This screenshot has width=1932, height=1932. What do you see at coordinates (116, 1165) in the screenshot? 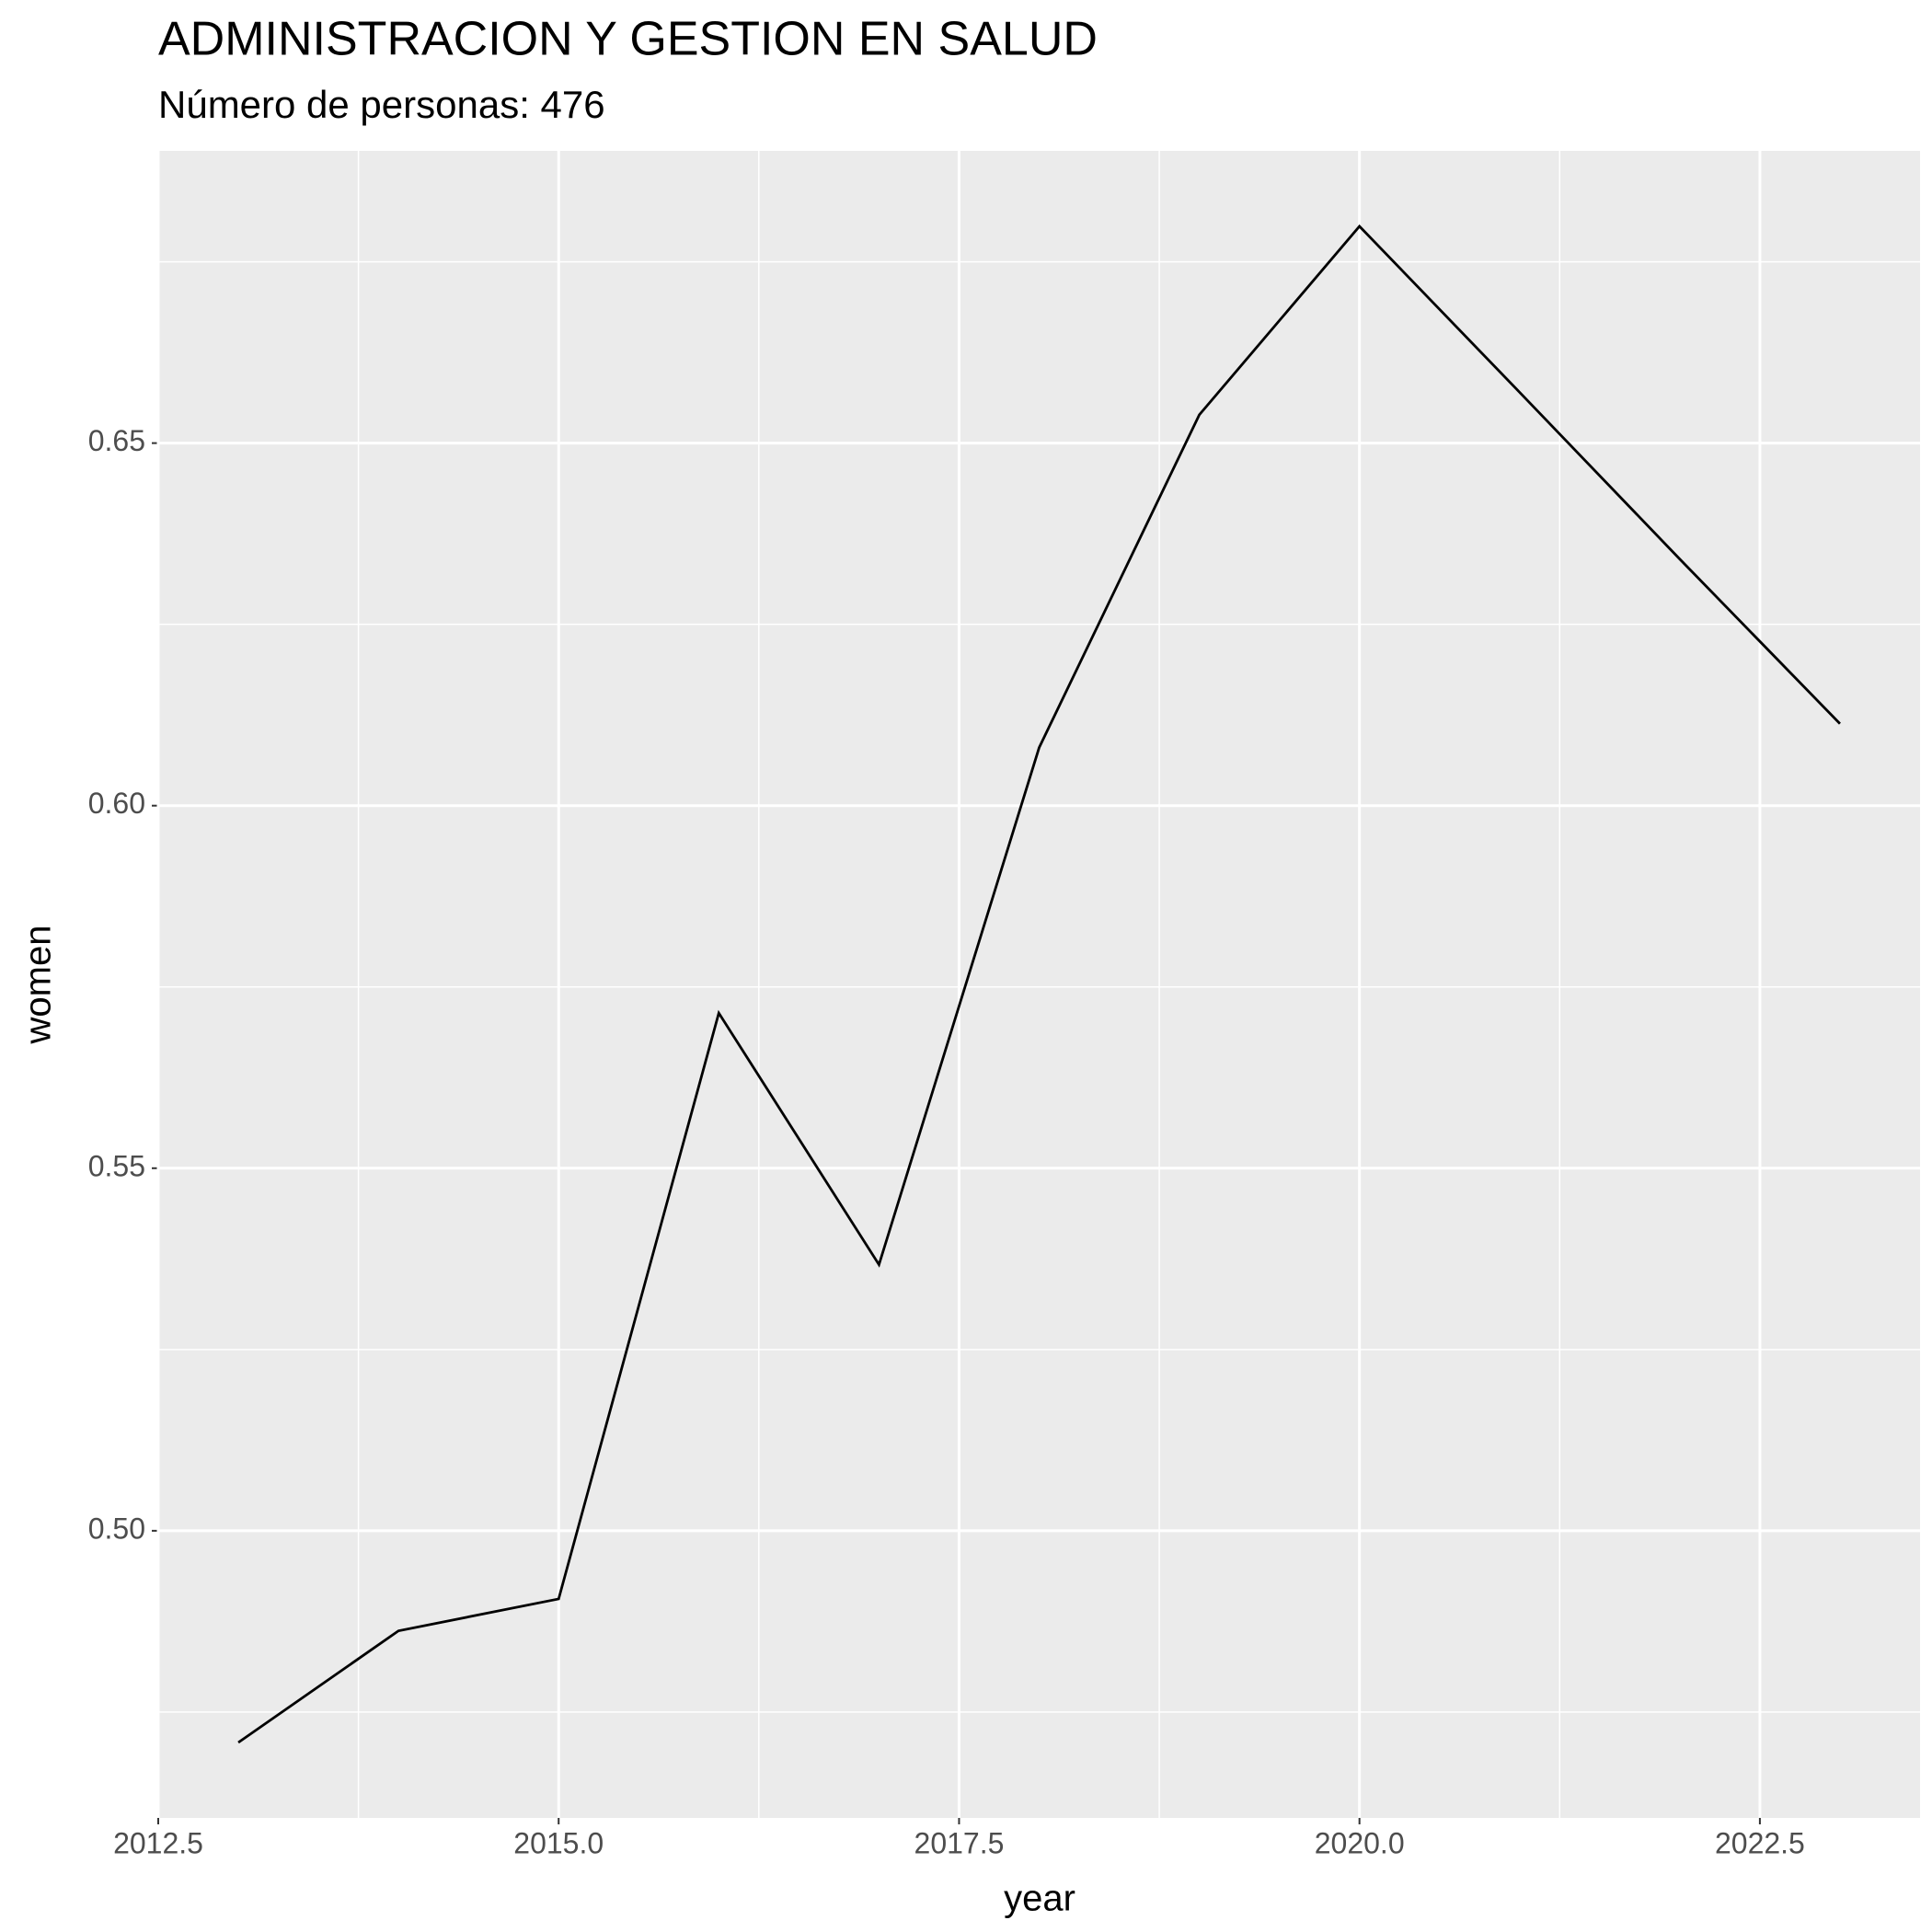
I see `y-tick-label: 0.55` at bounding box center [116, 1165].